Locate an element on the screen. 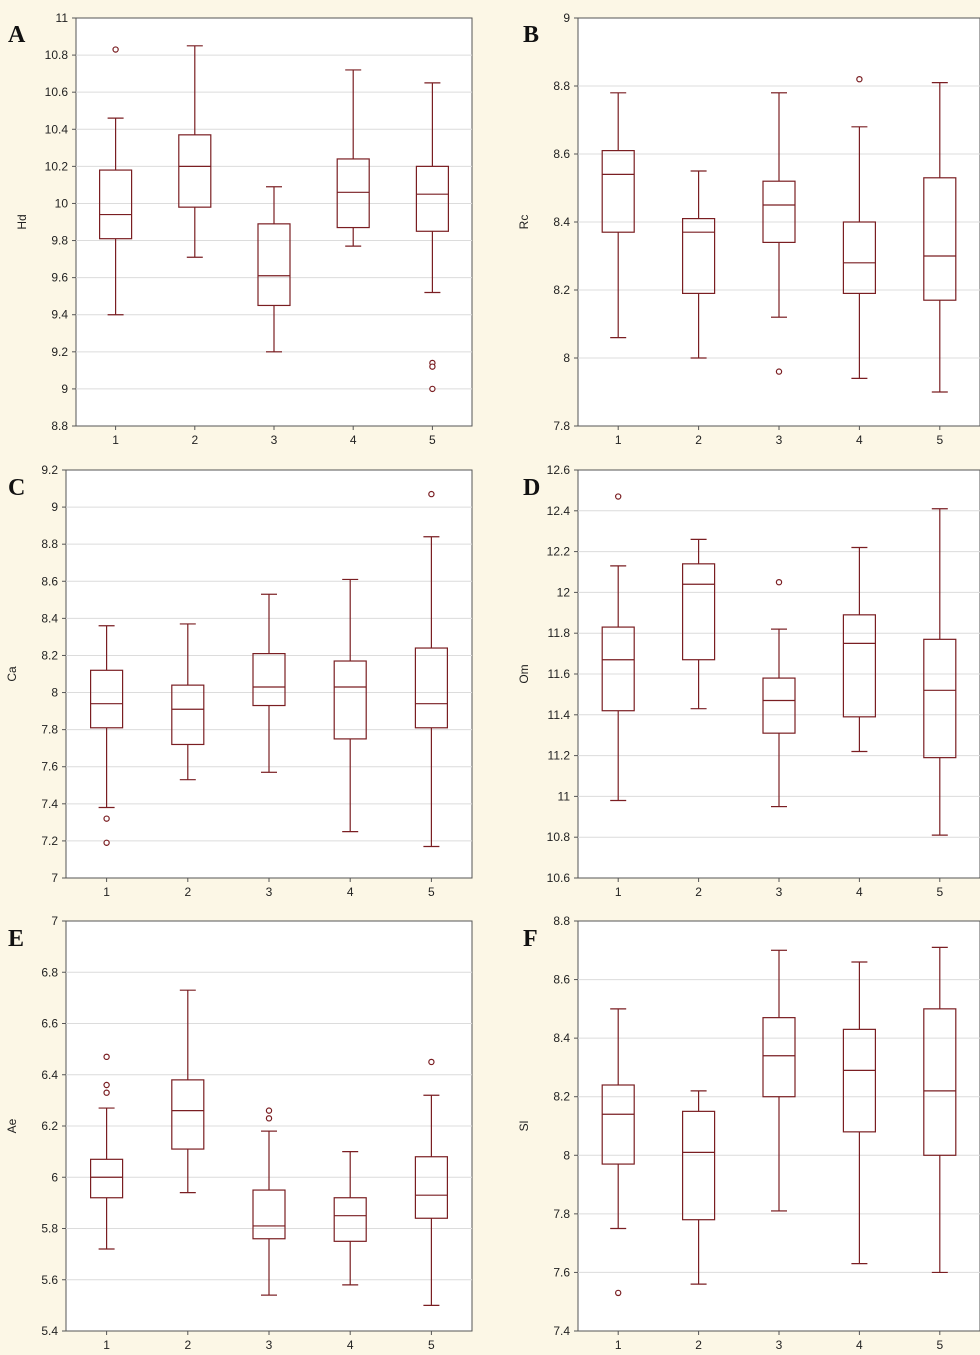  y-tick-label: 5.8 is located at coordinates (49, 1229).